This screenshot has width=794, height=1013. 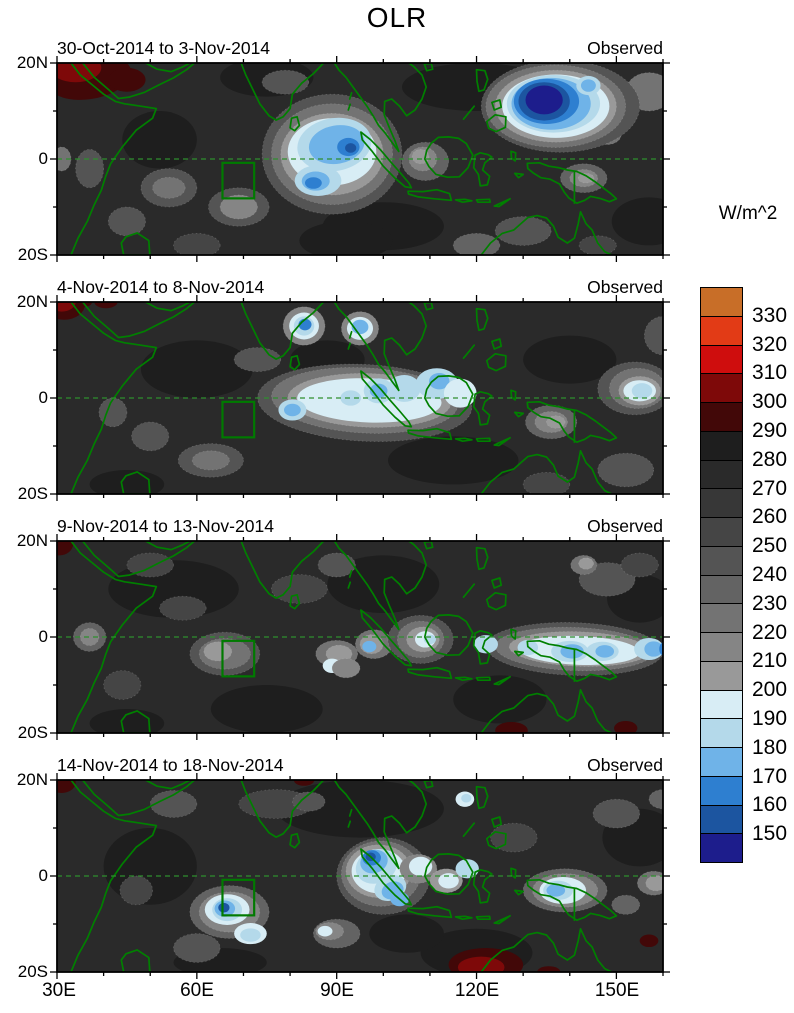 What do you see at coordinates (770, 834) in the screenshot?
I see `colorbar-tick-label: 150` at bounding box center [770, 834].